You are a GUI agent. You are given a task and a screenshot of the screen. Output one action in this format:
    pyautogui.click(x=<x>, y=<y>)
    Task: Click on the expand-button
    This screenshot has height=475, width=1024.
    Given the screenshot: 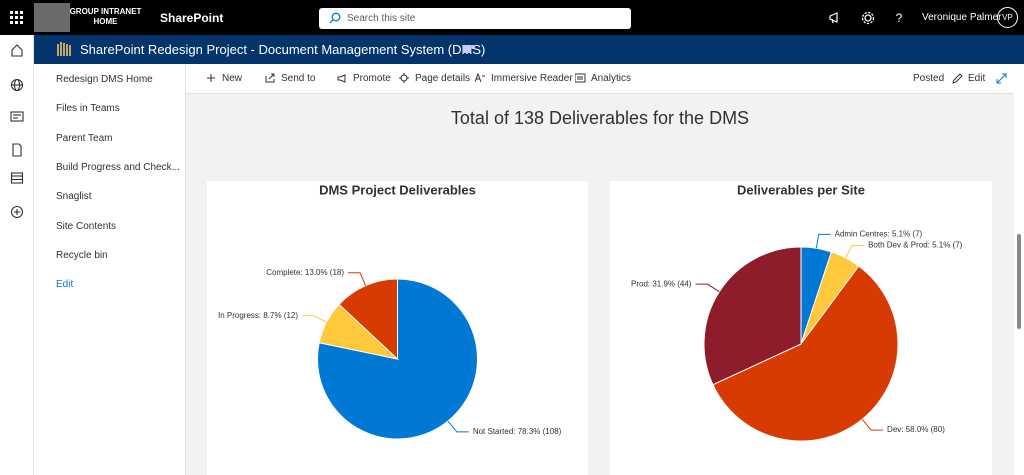 What is the action you would take?
    pyautogui.click(x=1001, y=78)
    